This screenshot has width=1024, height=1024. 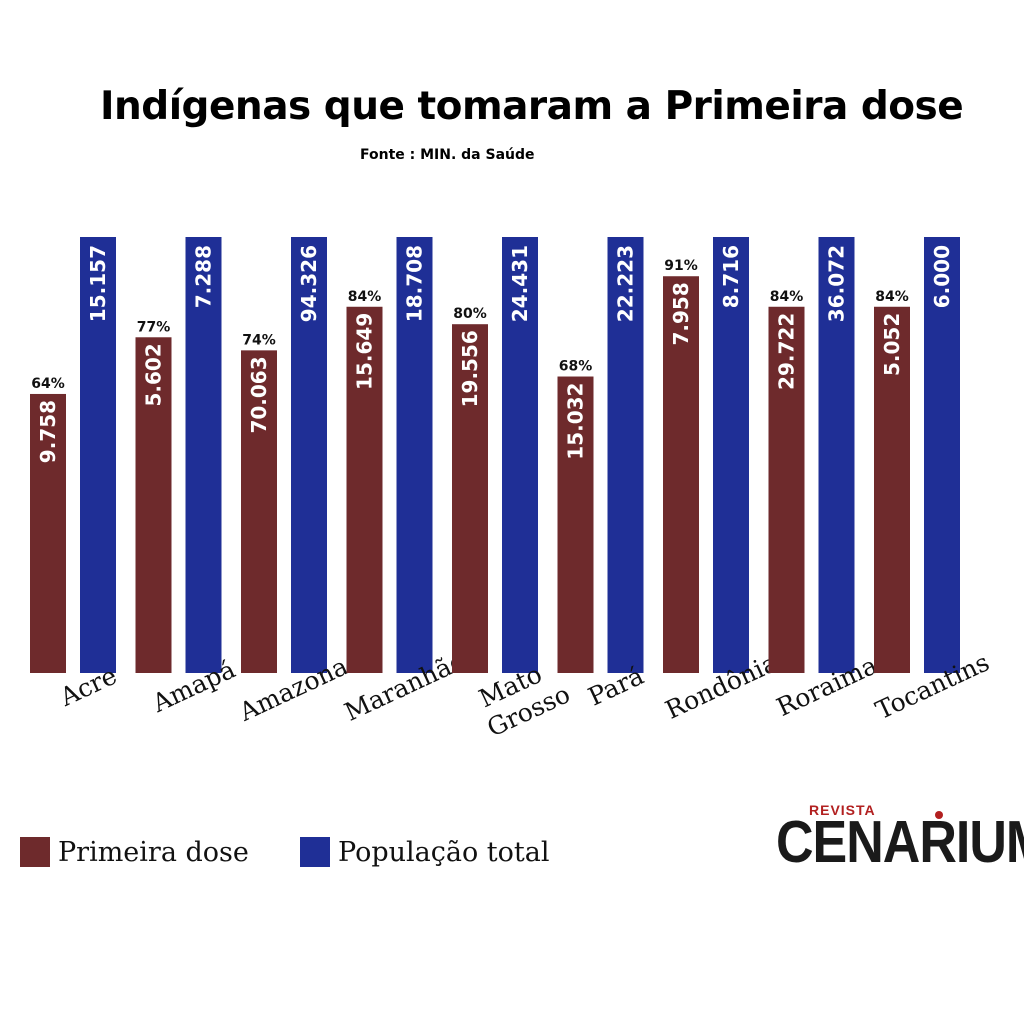 What do you see at coordinates (35, 852) in the screenshot?
I see `legend-swatch-primeira-dose` at bounding box center [35, 852].